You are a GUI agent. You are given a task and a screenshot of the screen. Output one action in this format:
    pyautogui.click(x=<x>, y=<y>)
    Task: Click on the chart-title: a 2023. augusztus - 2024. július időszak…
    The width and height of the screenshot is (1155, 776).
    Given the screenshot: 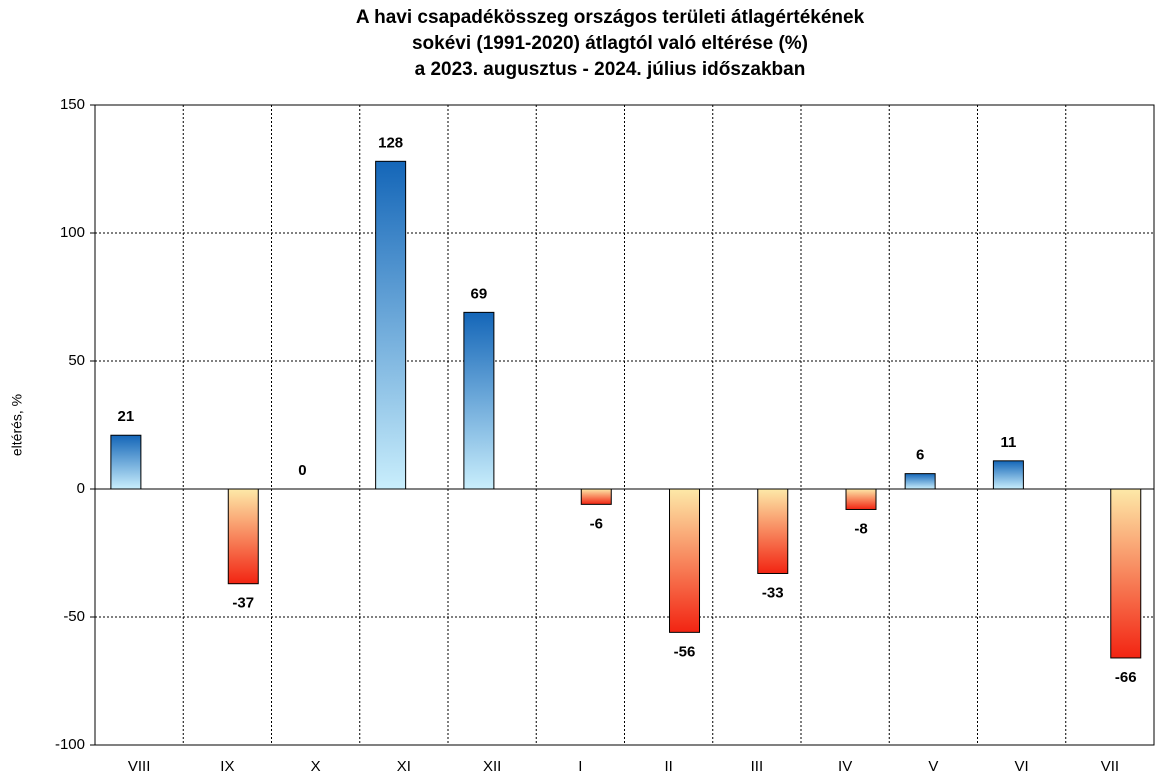 What is the action you would take?
    pyautogui.click(x=610, y=69)
    